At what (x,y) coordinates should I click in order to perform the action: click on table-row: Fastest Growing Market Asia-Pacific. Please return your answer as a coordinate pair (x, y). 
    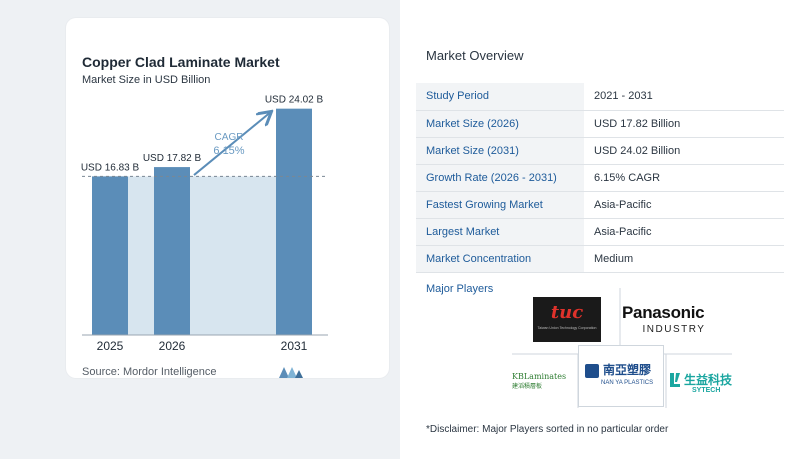
    Looking at the image, I should click on (600, 205).